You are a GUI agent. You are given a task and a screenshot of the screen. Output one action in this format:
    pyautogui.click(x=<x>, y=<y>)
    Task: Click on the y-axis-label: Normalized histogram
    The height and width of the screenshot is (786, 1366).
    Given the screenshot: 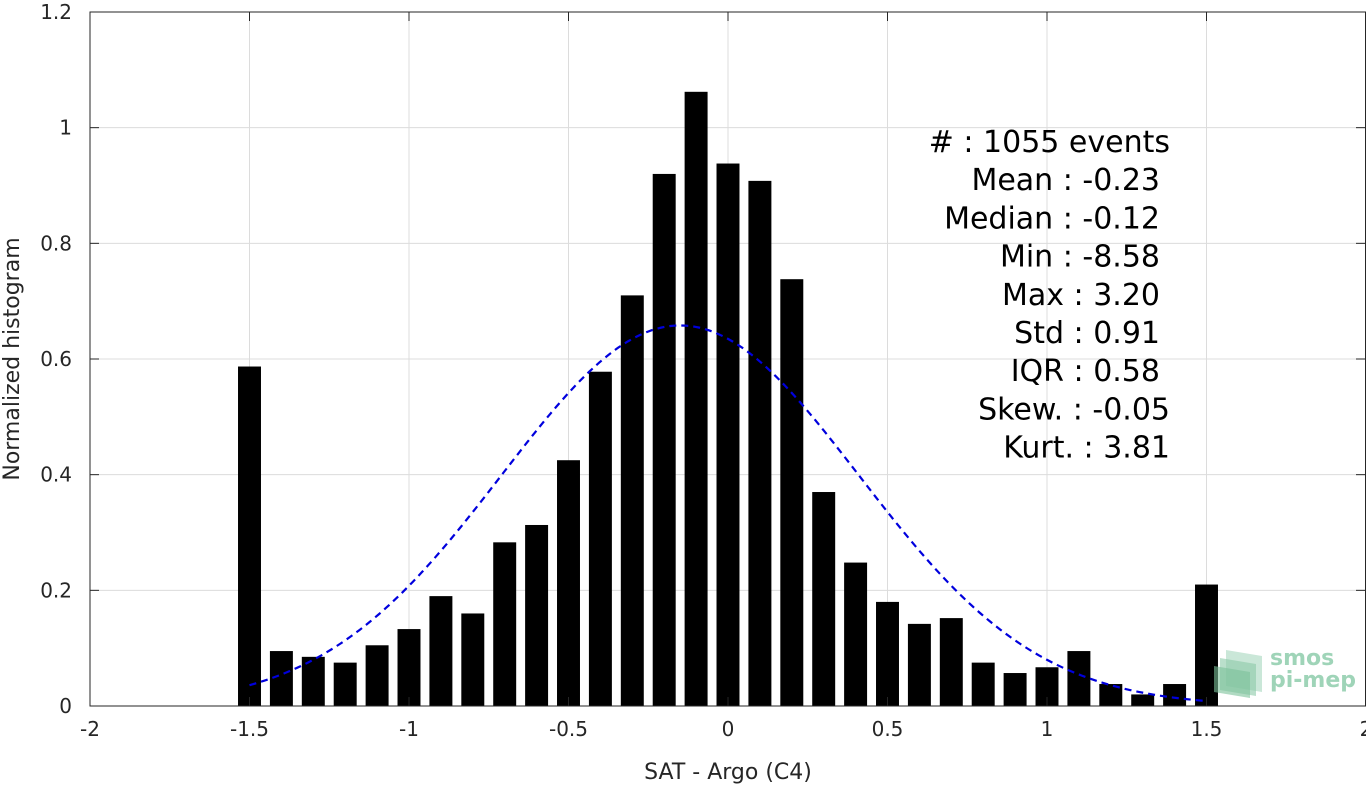 What is the action you would take?
    pyautogui.click(x=12, y=358)
    